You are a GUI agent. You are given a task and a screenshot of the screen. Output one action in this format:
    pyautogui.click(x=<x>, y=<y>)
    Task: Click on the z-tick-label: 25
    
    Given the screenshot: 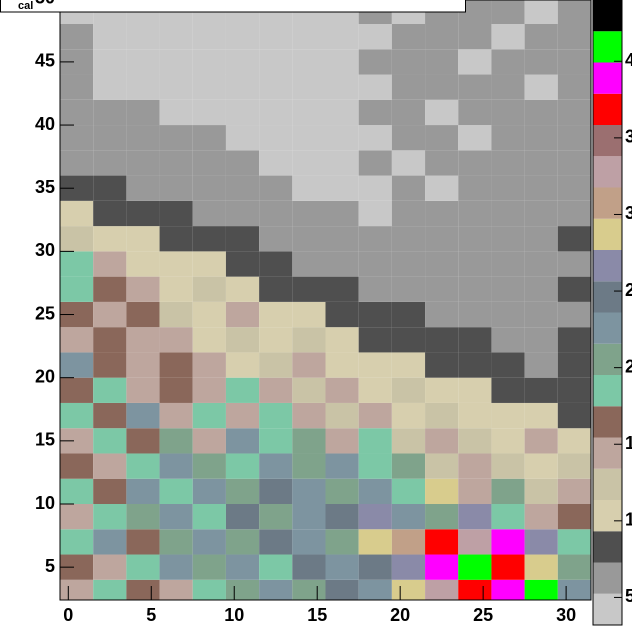 What is the action you would take?
    pyautogui.click(x=628, y=290)
    